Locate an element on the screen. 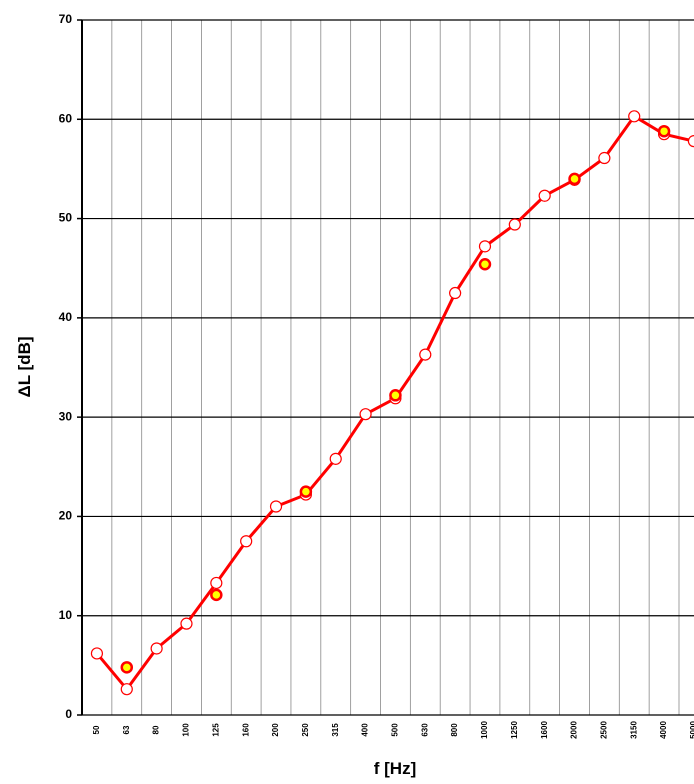  y-tick-label: 10 is located at coordinates (66, 615).